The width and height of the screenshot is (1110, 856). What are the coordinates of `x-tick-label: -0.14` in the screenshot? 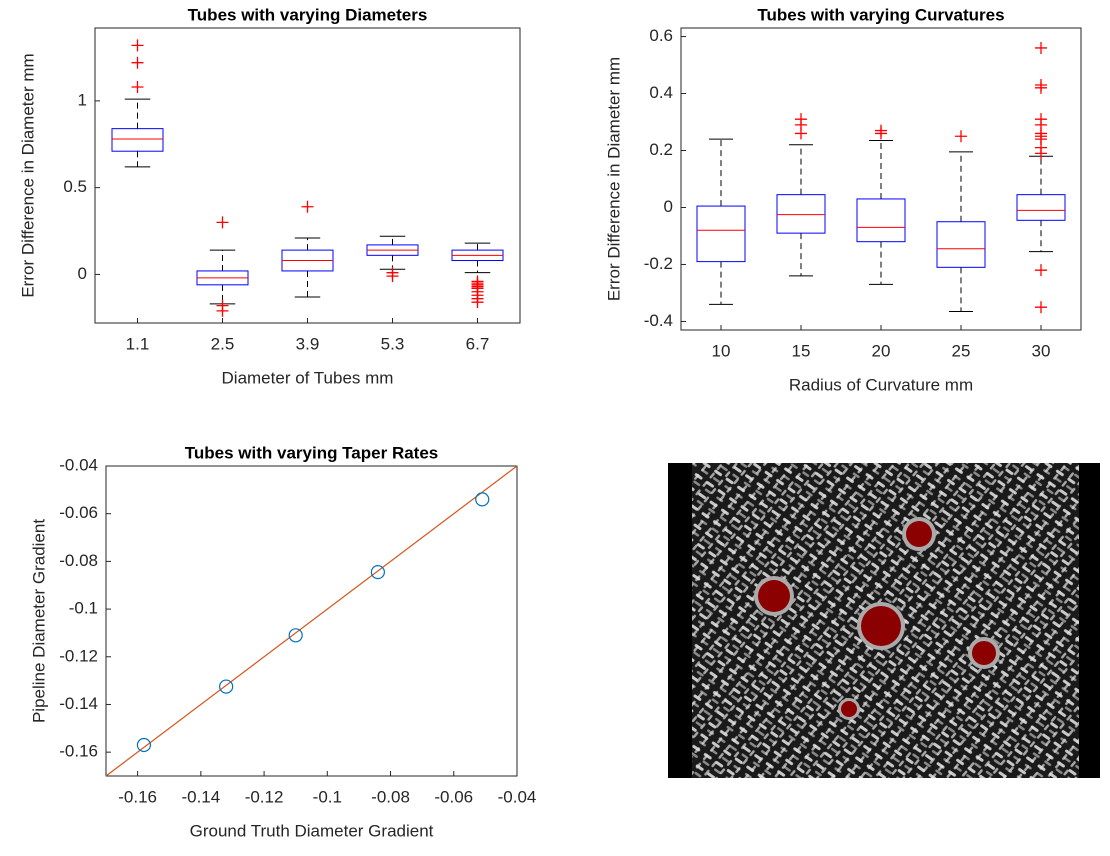 It's located at (200, 796).